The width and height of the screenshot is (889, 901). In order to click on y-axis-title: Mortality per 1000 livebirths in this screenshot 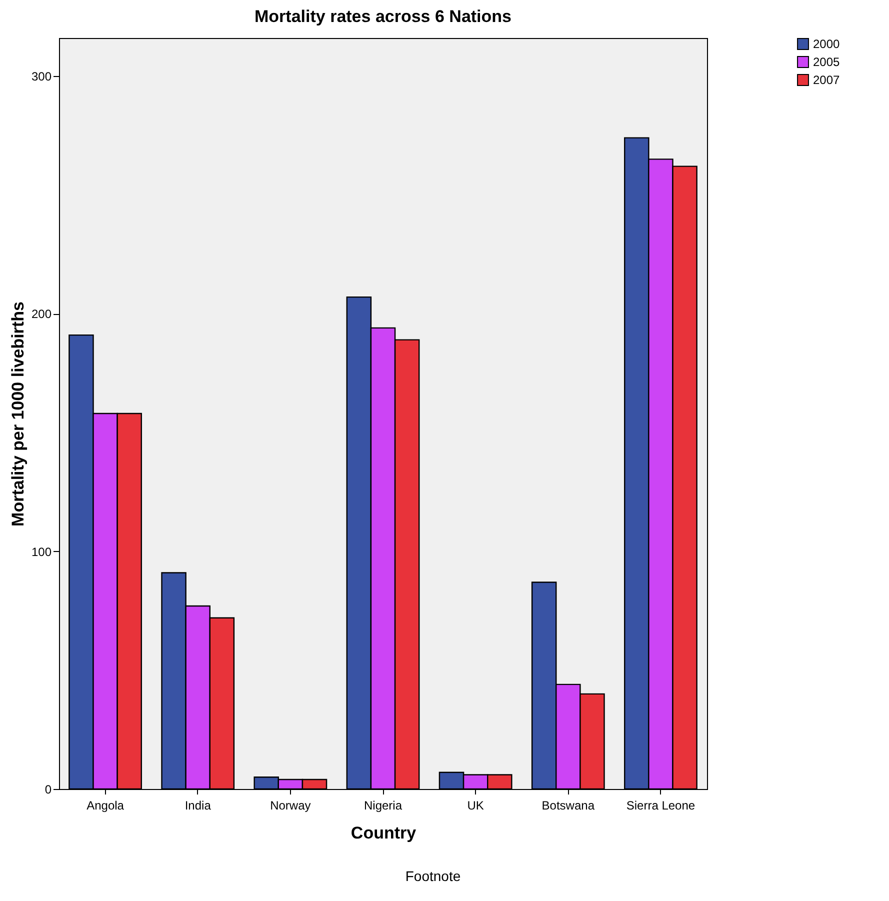, I will do `click(18, 414)`.